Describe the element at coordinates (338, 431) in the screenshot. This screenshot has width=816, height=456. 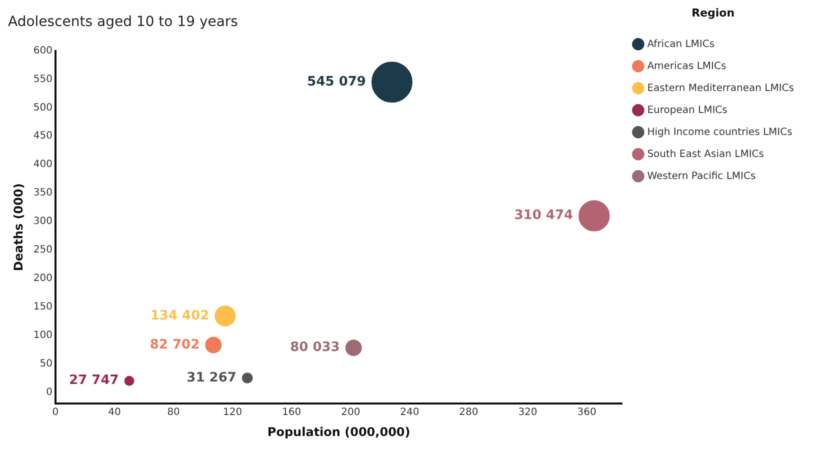
I see `x-axis-title: Population (000,000)` at that location.